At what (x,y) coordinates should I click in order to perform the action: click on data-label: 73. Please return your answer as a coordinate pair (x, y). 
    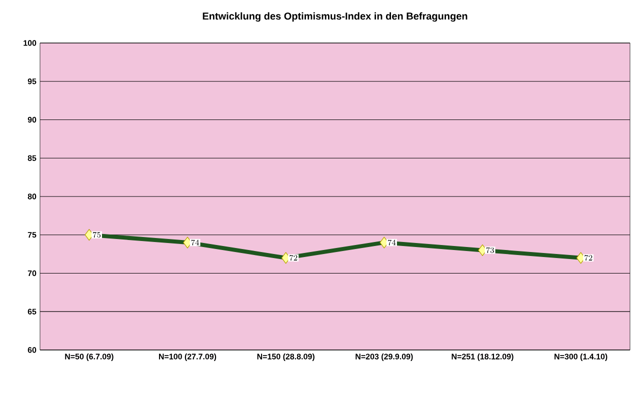
    Looking at the image, I should click on (490, 250).